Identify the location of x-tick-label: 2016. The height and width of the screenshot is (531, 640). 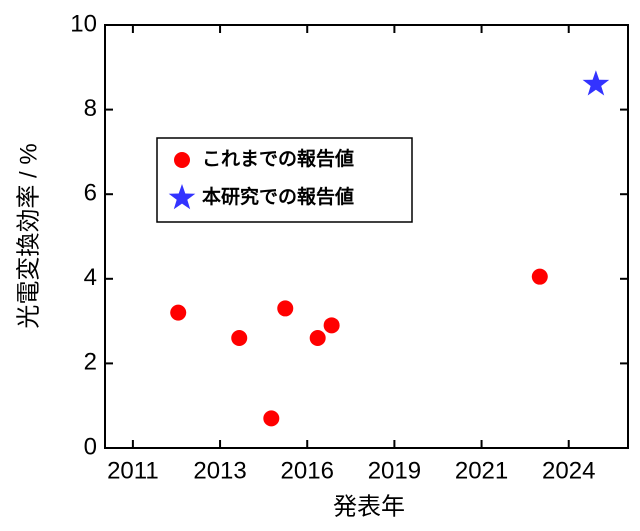
(307, 470).